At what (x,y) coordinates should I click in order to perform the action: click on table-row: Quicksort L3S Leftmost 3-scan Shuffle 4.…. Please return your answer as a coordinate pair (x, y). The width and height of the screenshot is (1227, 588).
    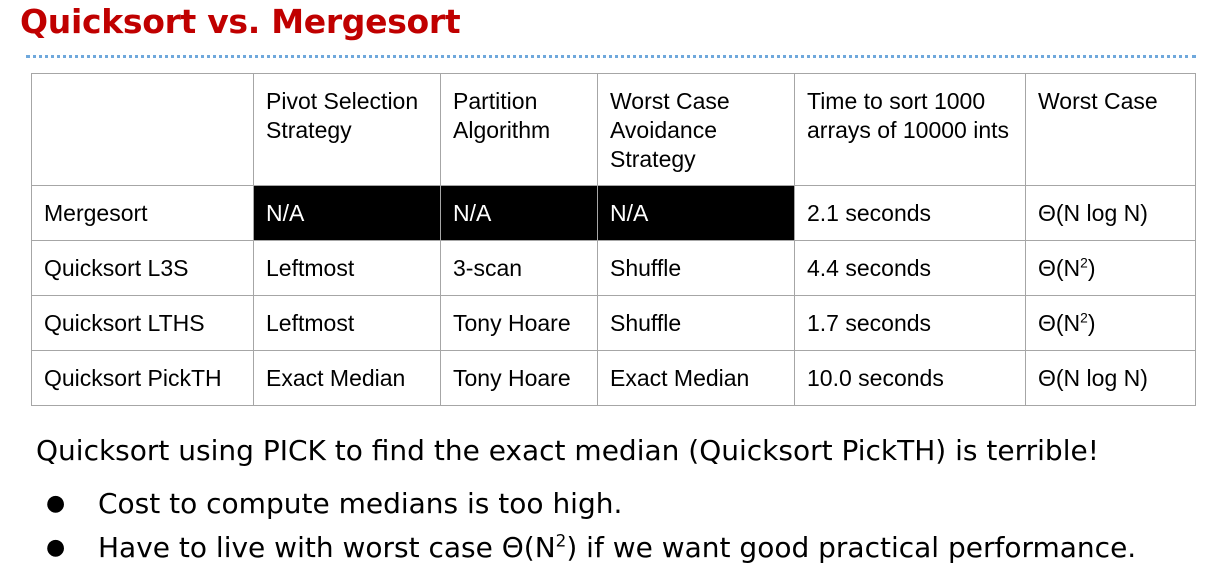
    Looking at the image, I should click on (613, 268).